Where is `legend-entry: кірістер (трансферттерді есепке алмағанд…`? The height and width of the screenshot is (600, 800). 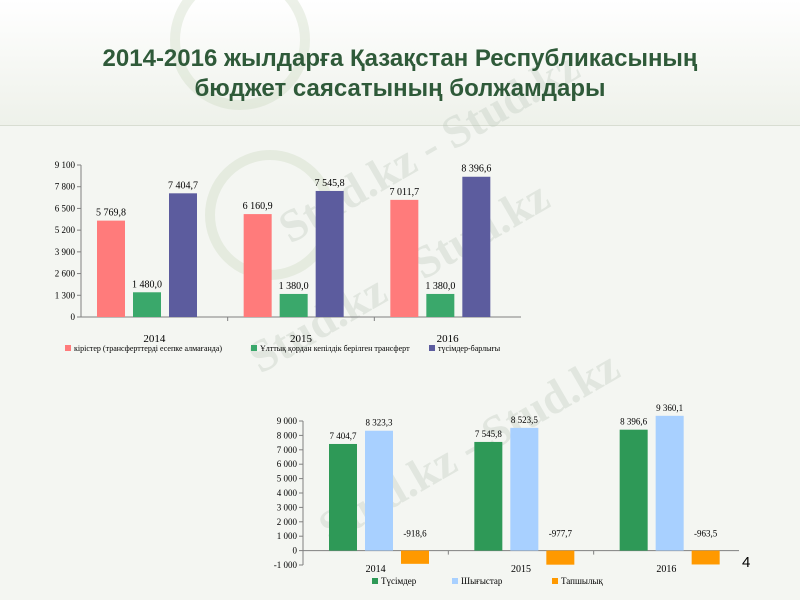 legend-entry: кірістер (трансферттерді есепке алмағанд… is located at coordinates (148, 348).